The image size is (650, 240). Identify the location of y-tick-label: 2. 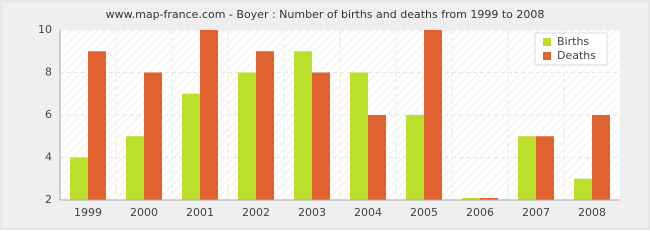
(48, 199).